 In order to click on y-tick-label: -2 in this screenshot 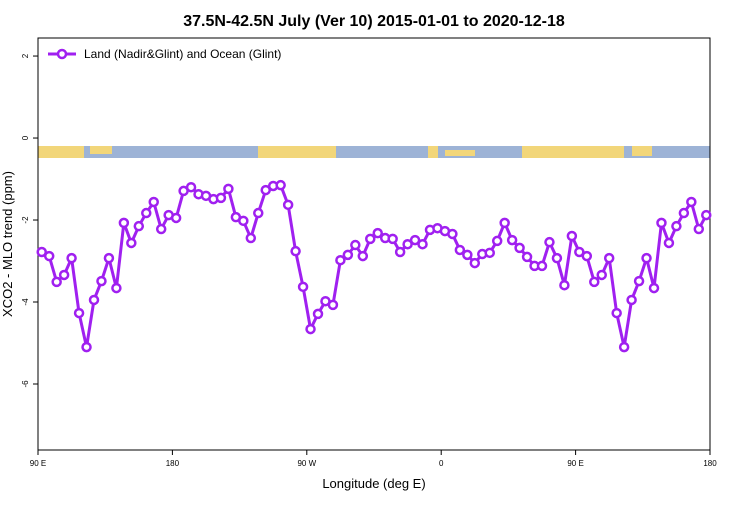, I will do `click(25, 220)`.